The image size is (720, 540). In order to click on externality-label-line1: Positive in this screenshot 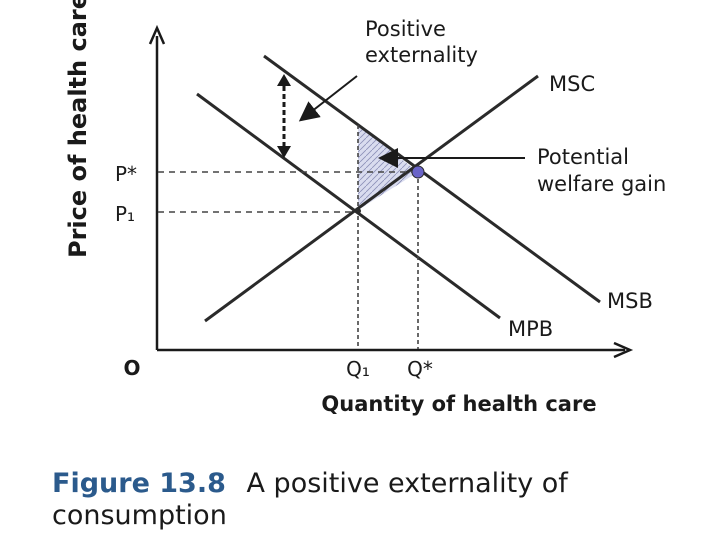, I will do `click(405, 29)`.